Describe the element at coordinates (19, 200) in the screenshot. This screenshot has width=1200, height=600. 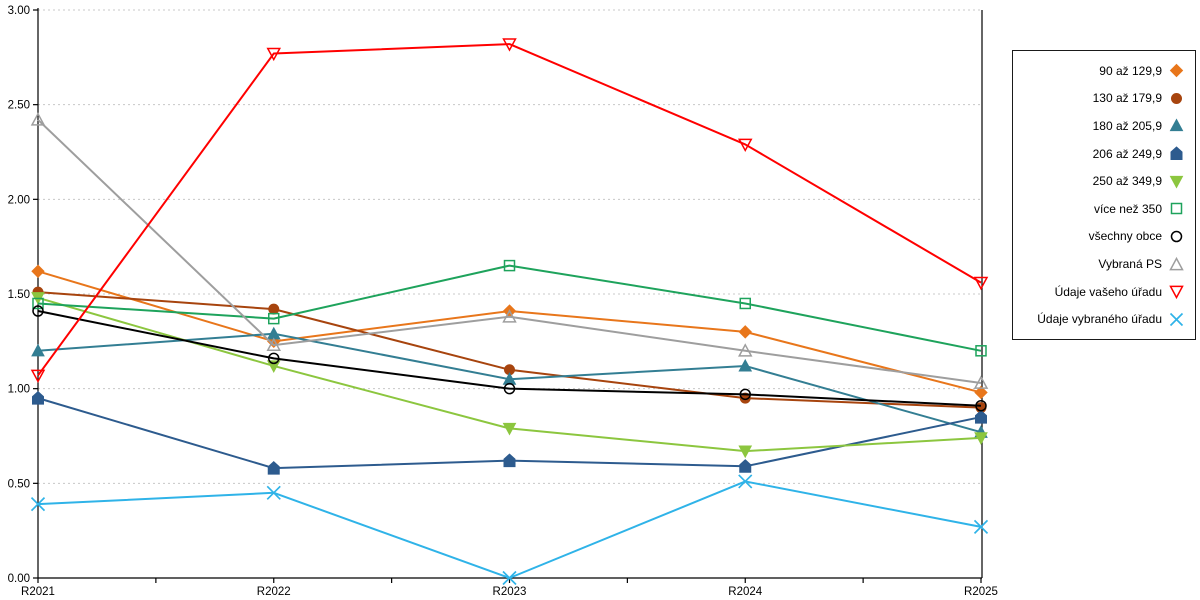
I see `y-tick-label: 2.00` at that location.